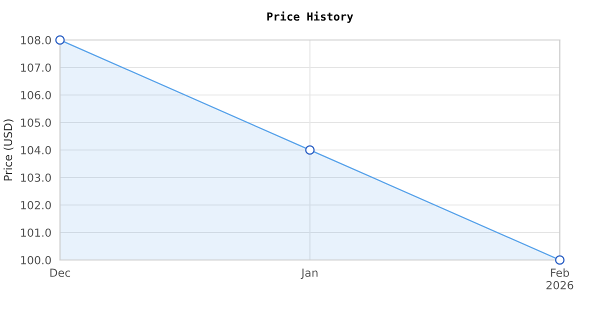 This screenshot has height=320, width=600. Describe the element at coordinates (36, 95) in the screenshot. I see `y-tick-label: 106.0` at that location.